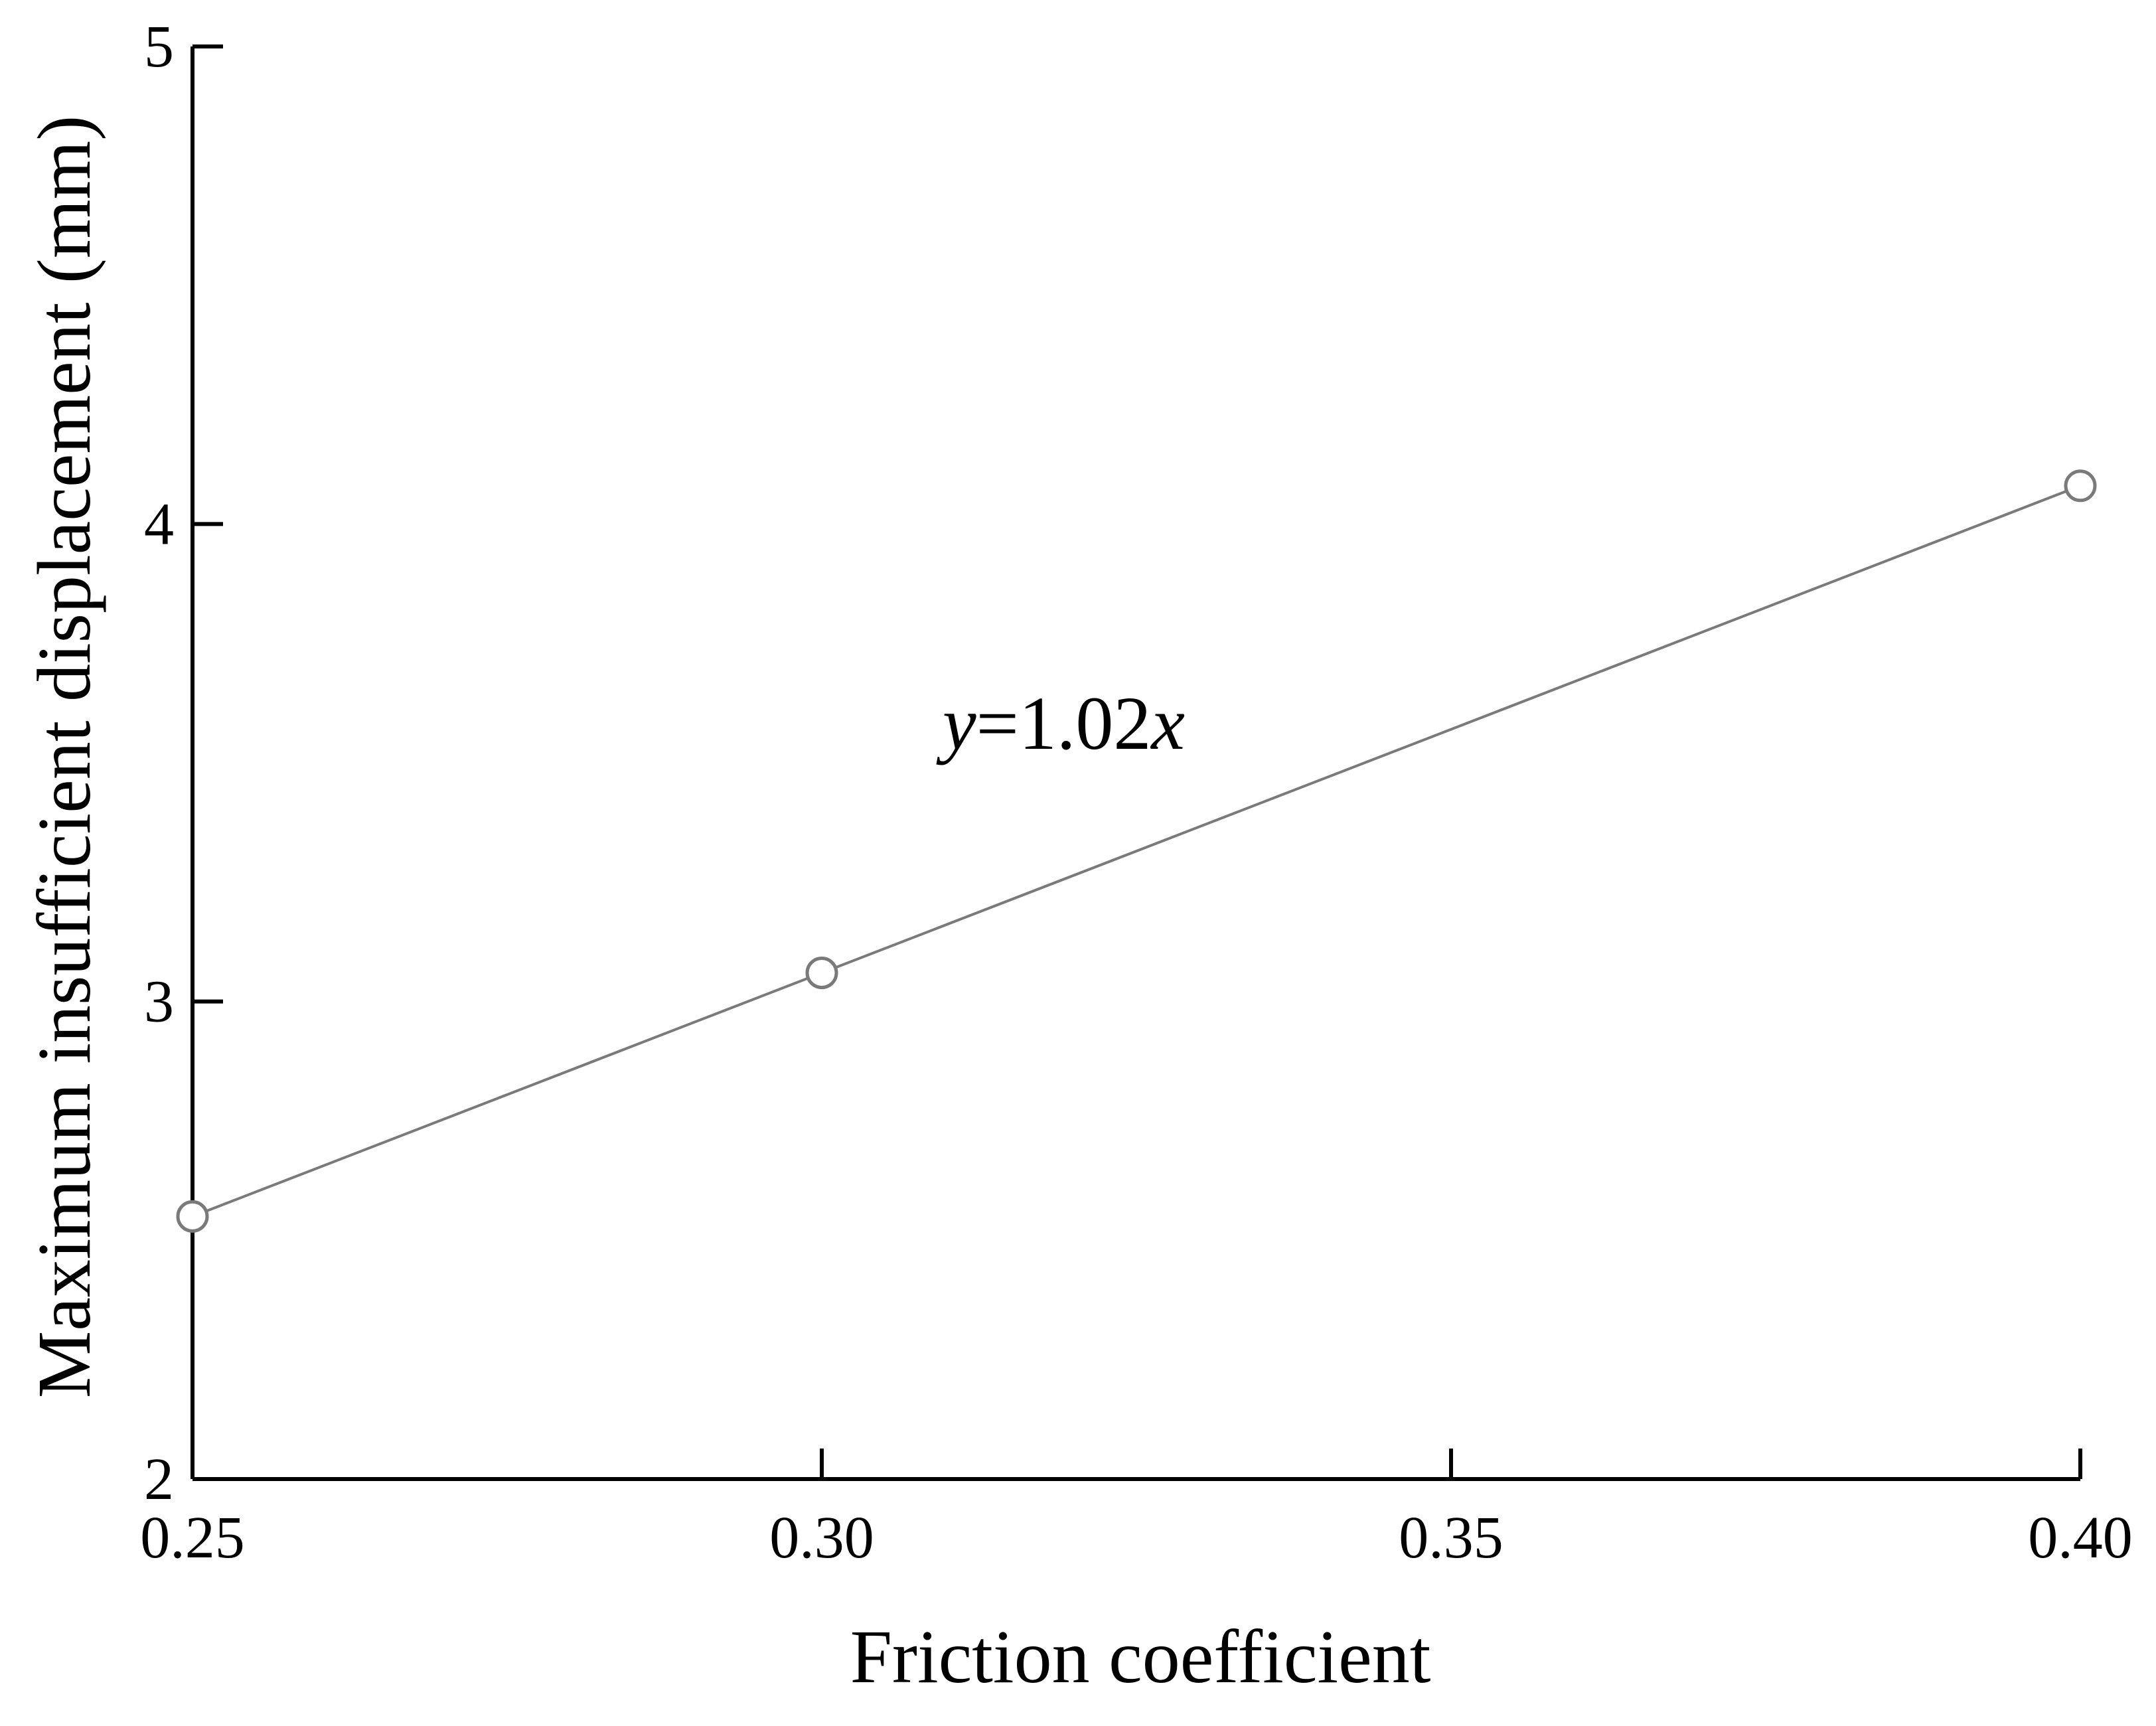 The image size is (2156, 1726). Describe the element at coordinates (1064, 723) in the screenshot. I see `equation-coefficient: =1.02` at that location.